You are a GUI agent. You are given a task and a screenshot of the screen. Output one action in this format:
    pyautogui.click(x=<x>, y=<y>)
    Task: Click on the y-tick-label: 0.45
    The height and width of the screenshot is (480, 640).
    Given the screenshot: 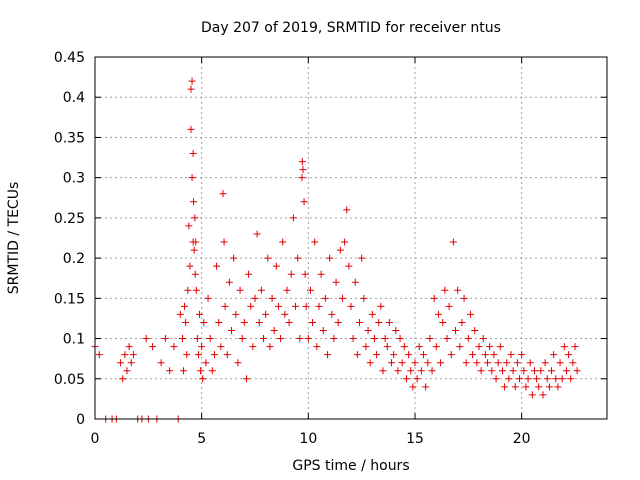 What is the action you would take?
    pyautogui.click(x=69, y=58)
    